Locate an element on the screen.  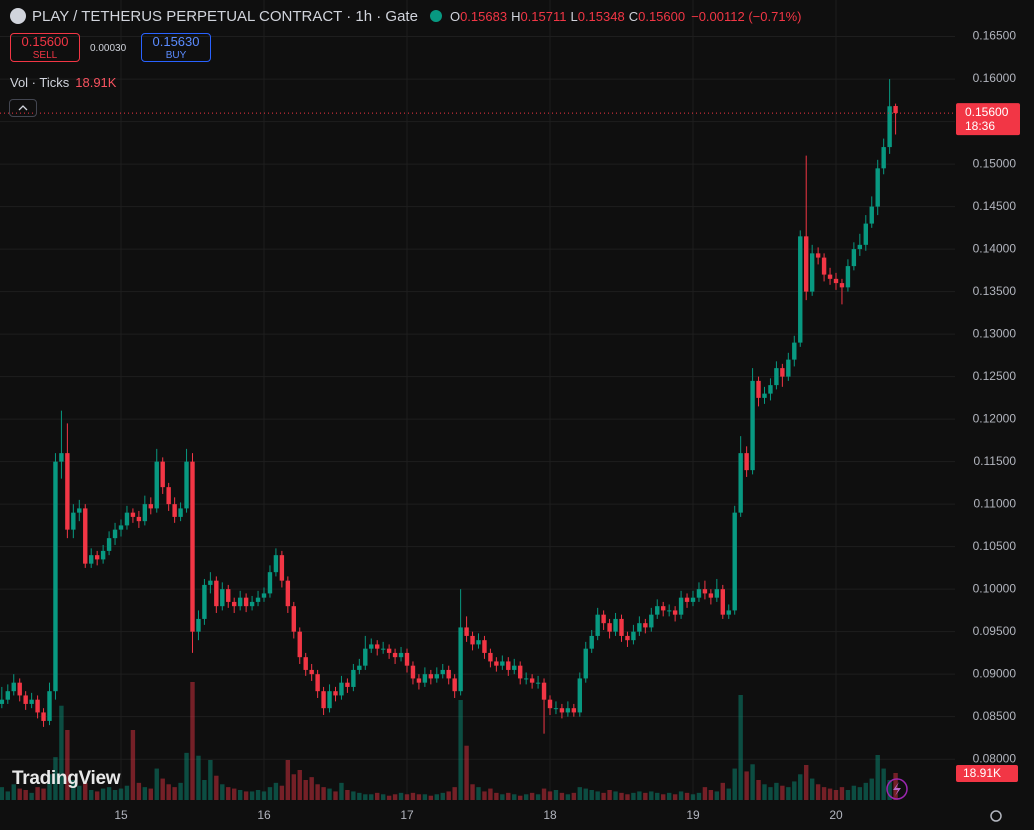
x-tick-label: 17 is located at coordinates (407, 815).